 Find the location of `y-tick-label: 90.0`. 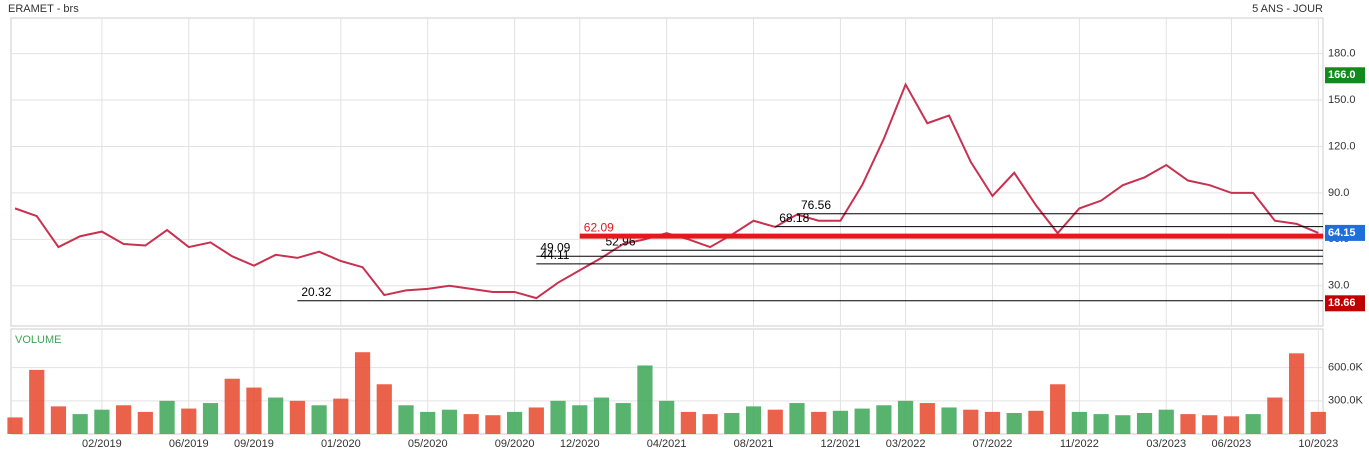

y-tick-label: 90.0 is located at coordinates (1338, 193).